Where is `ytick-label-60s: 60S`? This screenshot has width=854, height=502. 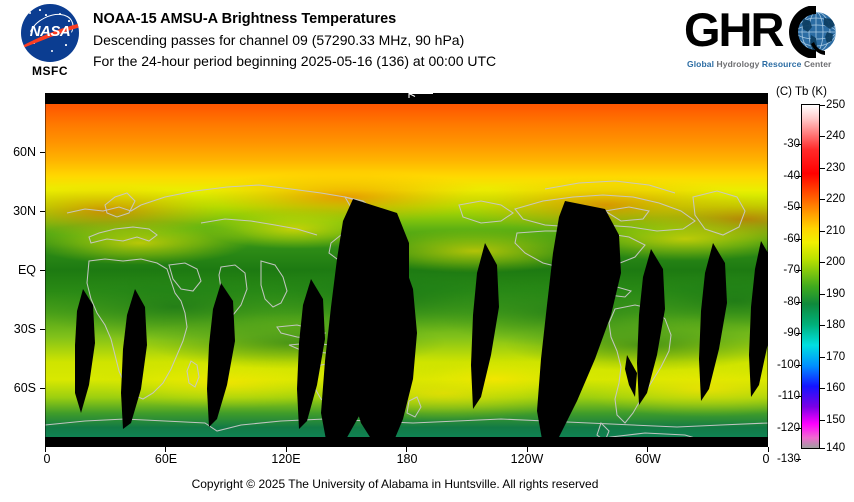 ytick-label-60s: 60S is located at coordinates (24, 388).